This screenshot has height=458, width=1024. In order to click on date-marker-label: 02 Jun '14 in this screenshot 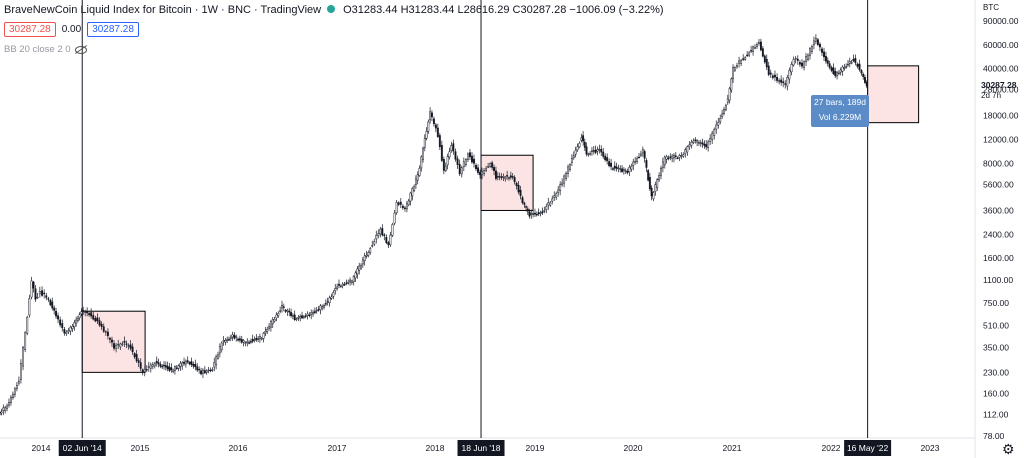, I will do `click(82, 448)`.